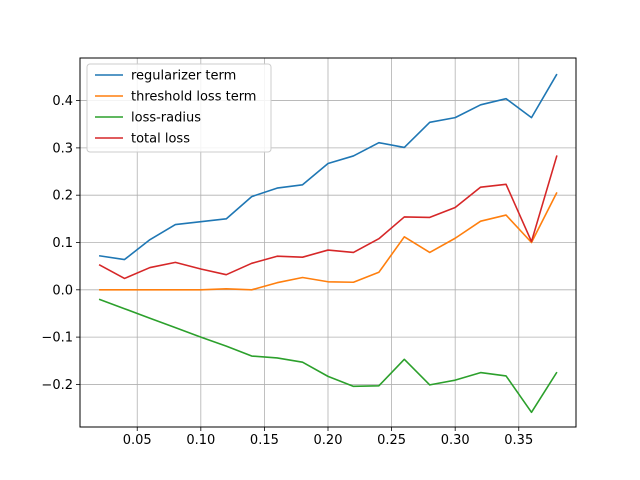 The width and height of the screenshot is (640, 480). I want to click on y-tick-label: 0.2, so click(62, 196).